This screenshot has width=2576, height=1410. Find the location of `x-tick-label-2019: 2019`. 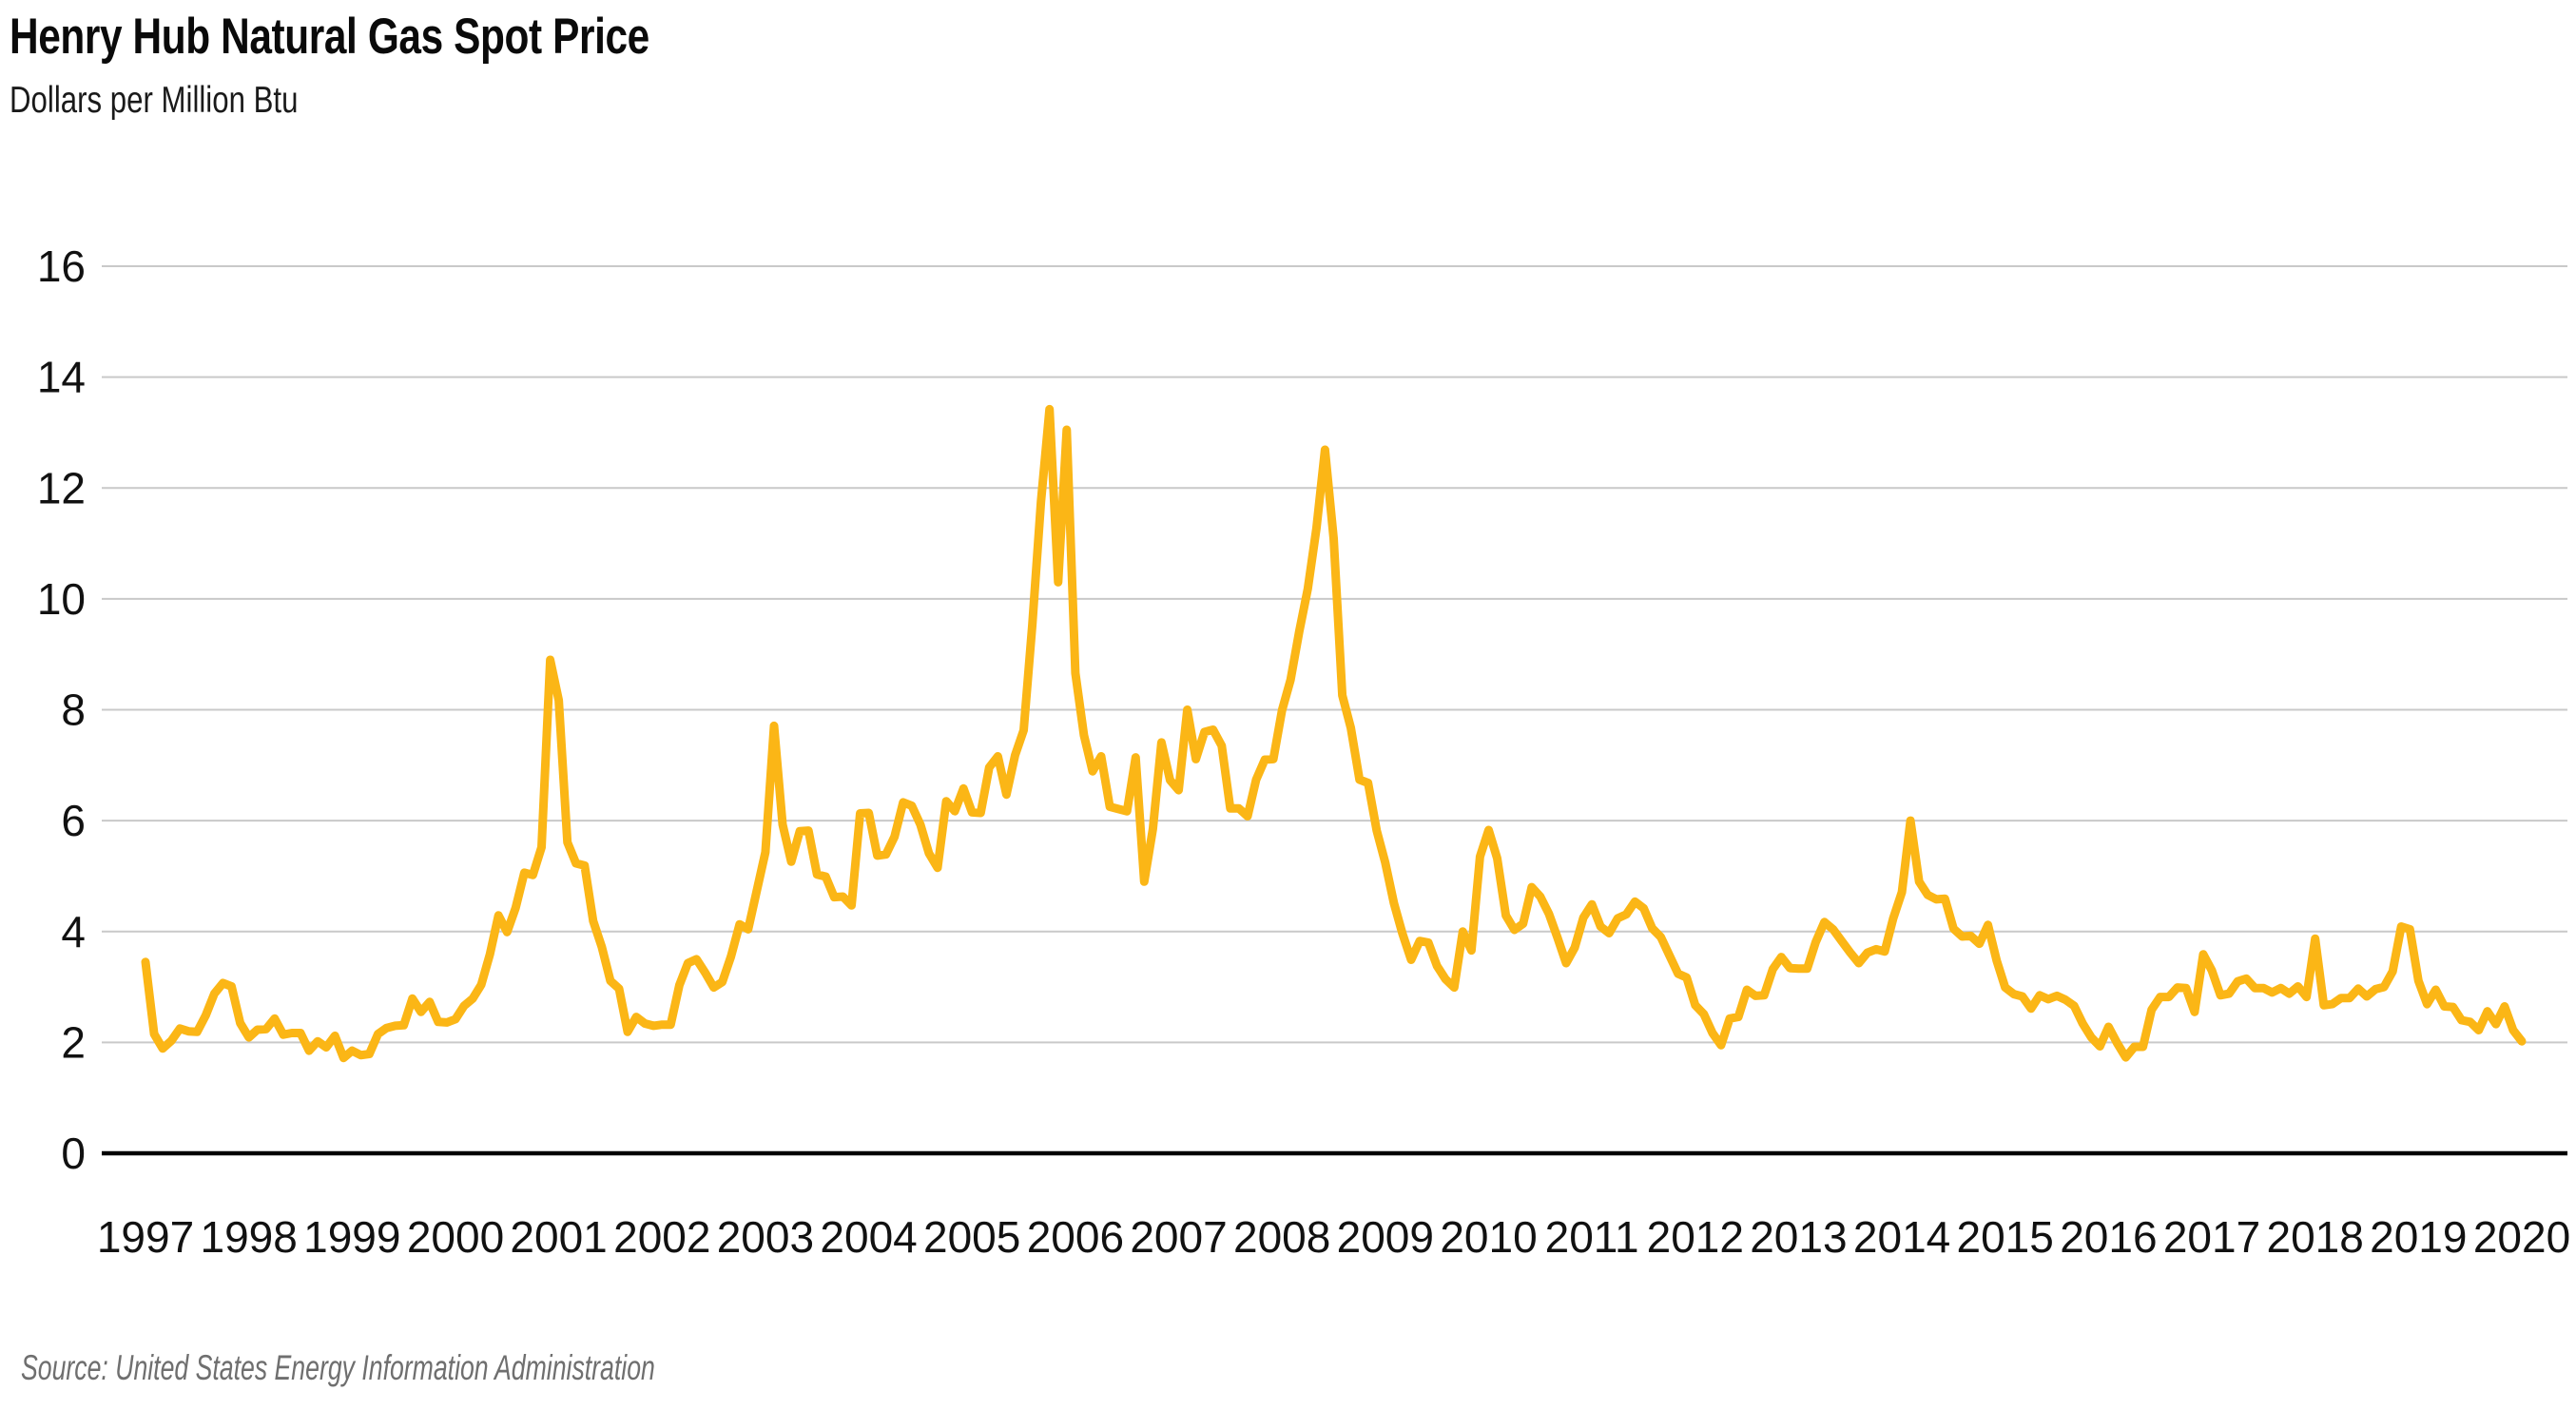

x-tick-label-2019: 2019 is located at coordinates (2418, 1237).